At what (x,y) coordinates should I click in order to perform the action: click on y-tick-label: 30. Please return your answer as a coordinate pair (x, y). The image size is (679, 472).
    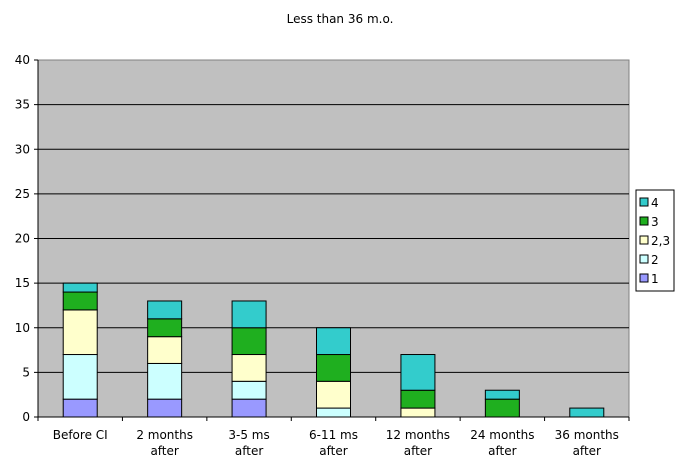
    Looking at the image, I should click on (22, 149).